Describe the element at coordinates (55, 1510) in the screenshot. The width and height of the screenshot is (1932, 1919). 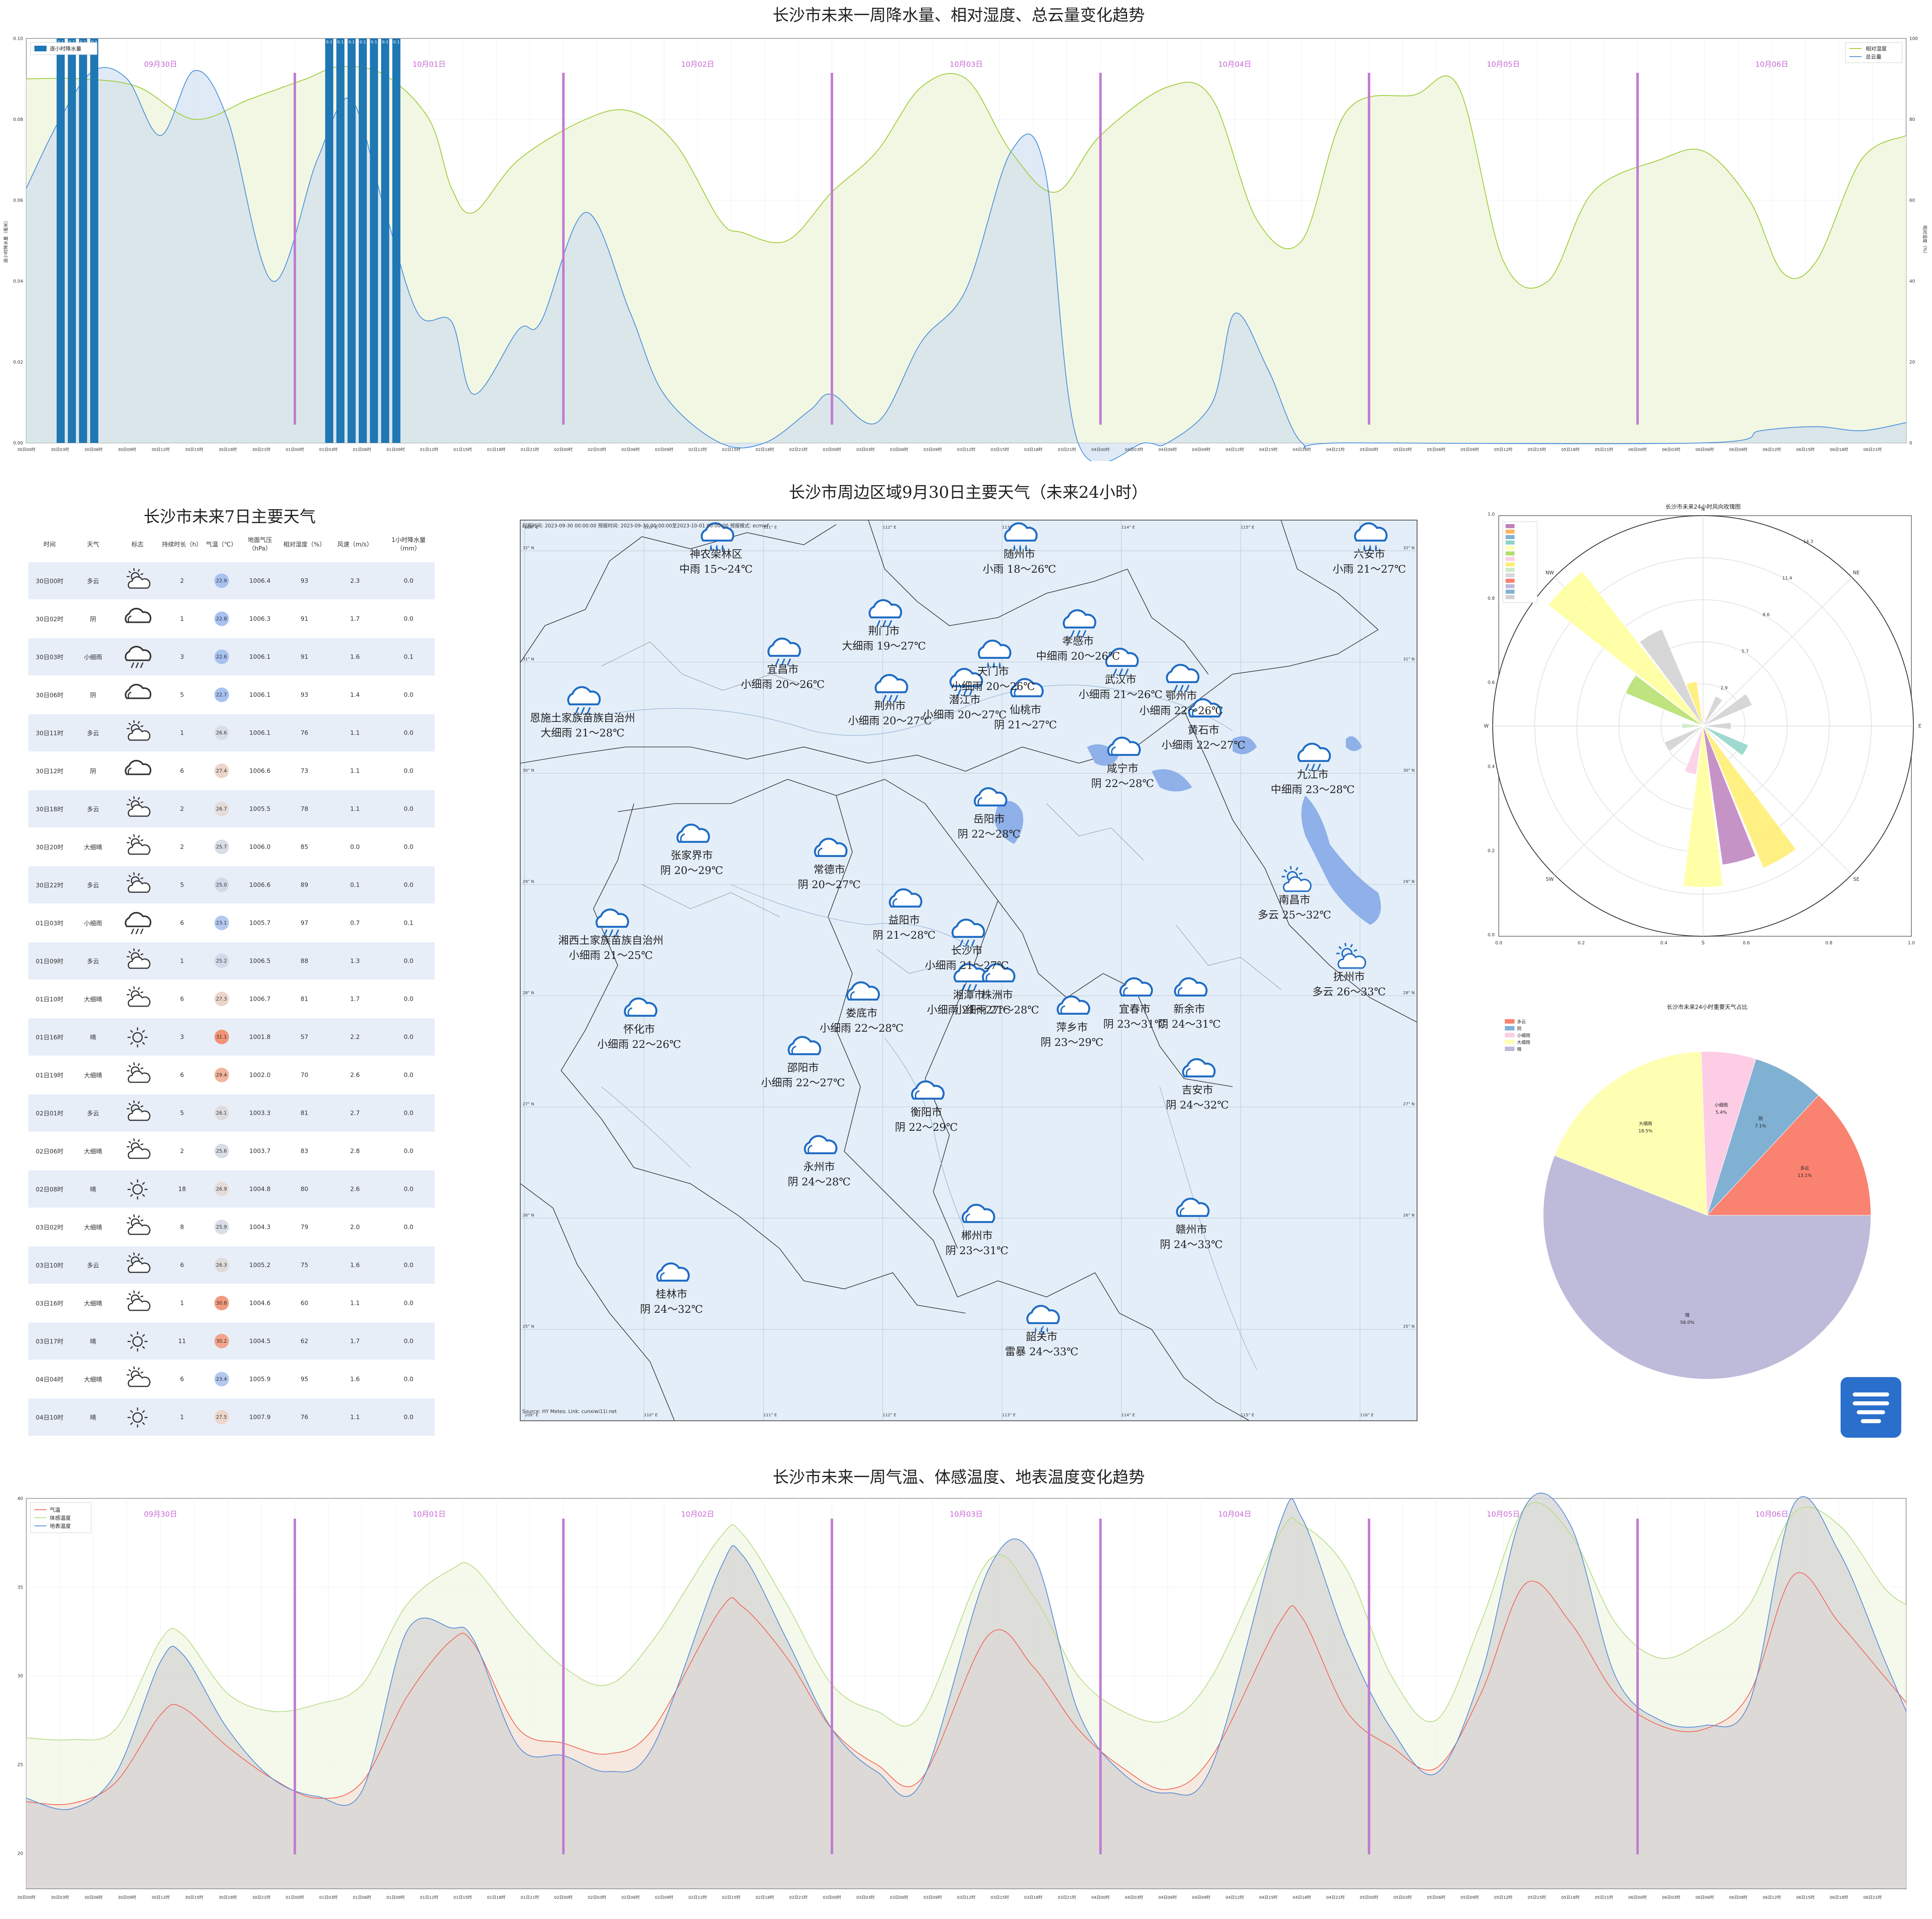
I see `legend-label: 气温` at that location.